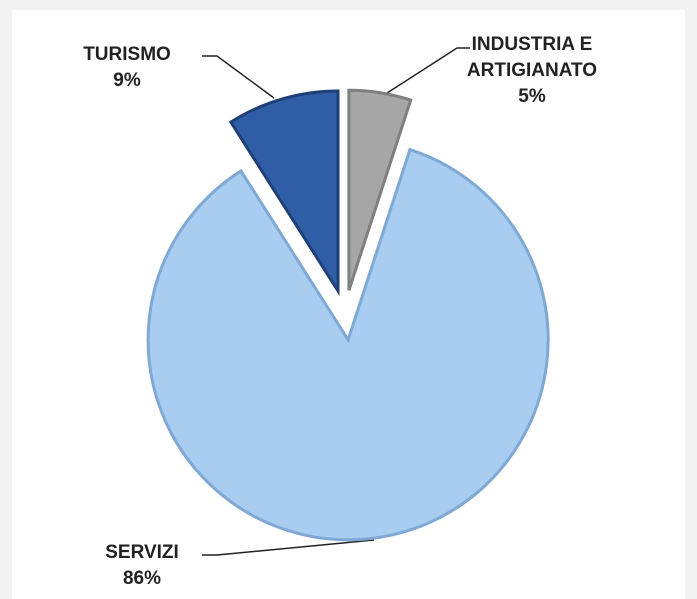 The width and height of the screenshot is (697, 599). What do you see at coordinates (127, 54) in the screenshot?
I see `category-name: TURISMO` at bounding box center [127, 54].